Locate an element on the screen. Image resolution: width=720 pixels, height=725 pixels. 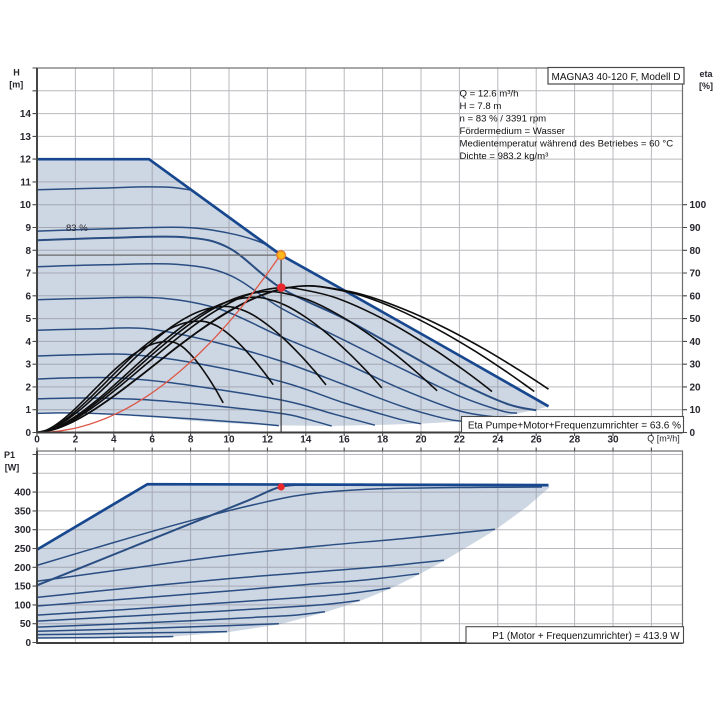
svg-text: 350 is located at coordinates (22, 511).